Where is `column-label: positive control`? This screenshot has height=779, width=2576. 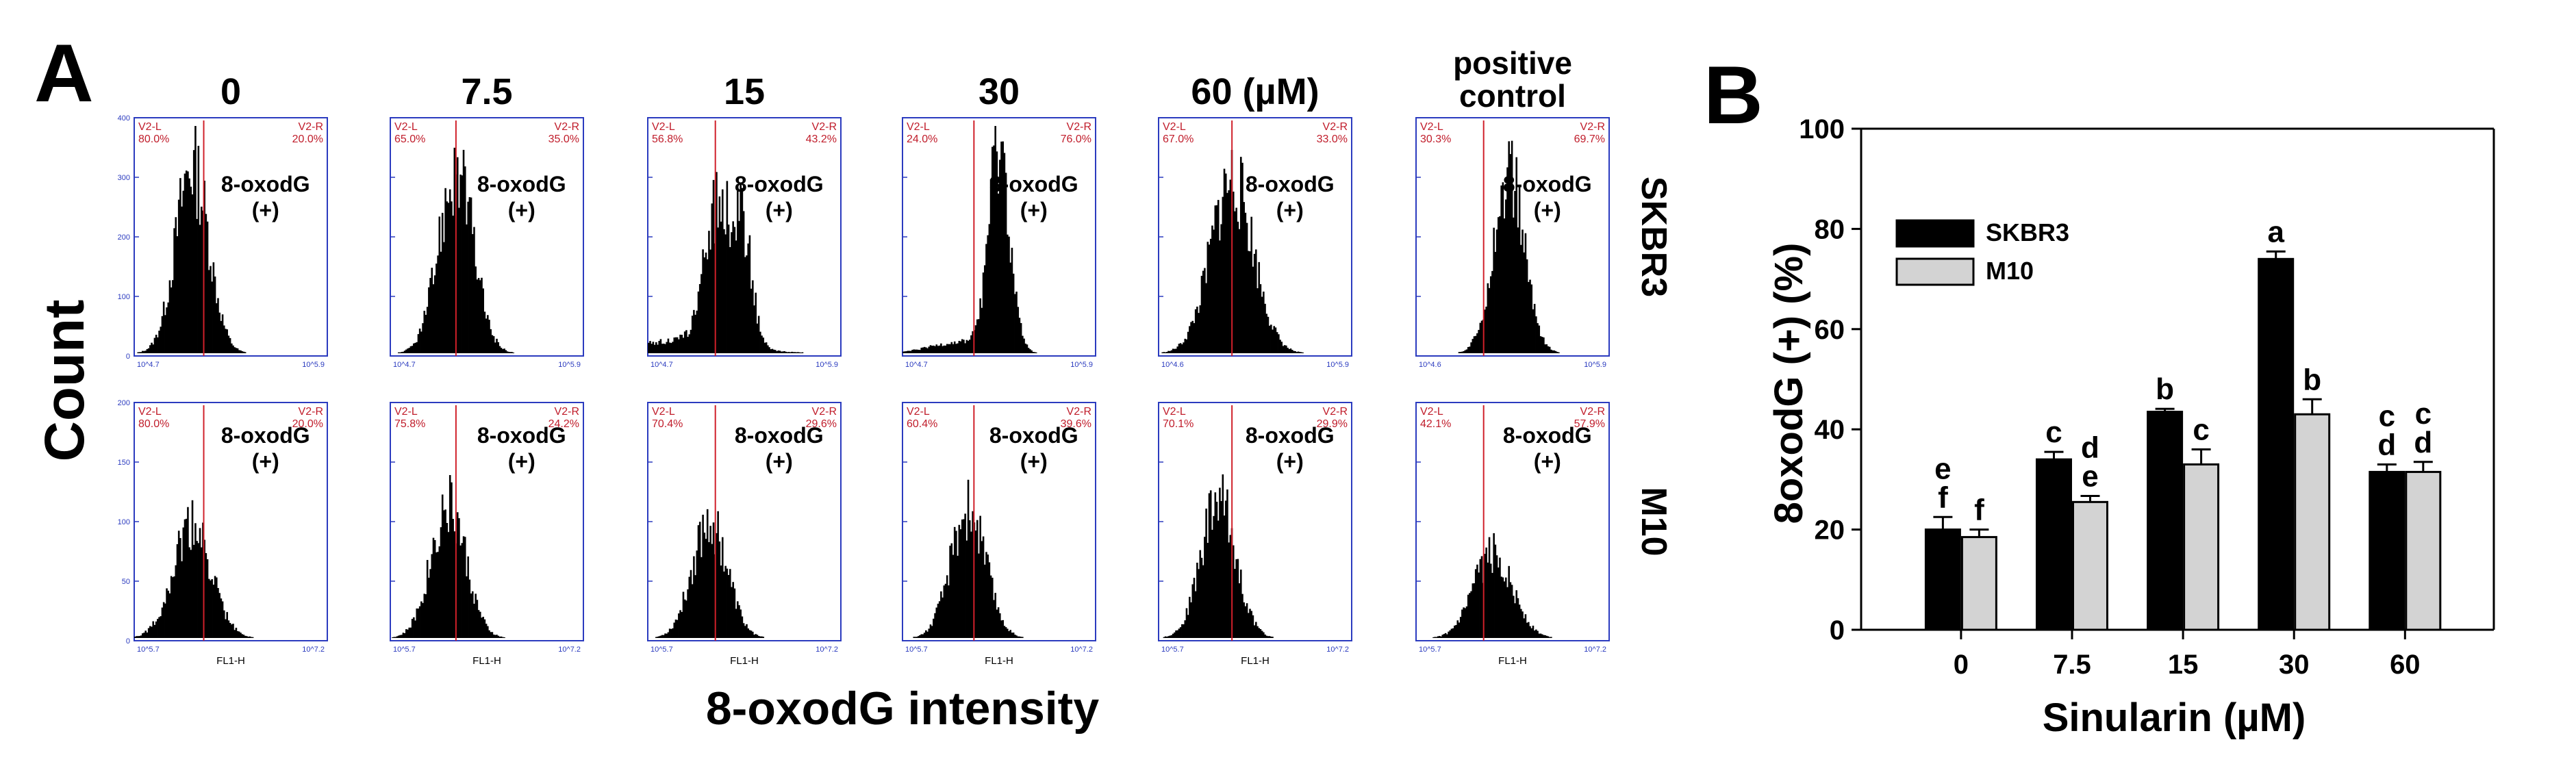
column-label: positive control is located at coordinates (1512, 79).